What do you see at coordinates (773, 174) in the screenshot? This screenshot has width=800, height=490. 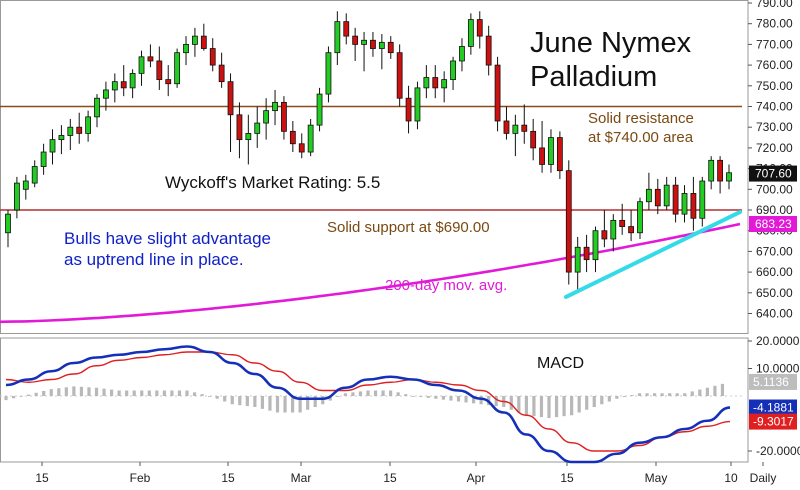 I see `price-badge-label: 707.60` at bounding box center [773, 174].